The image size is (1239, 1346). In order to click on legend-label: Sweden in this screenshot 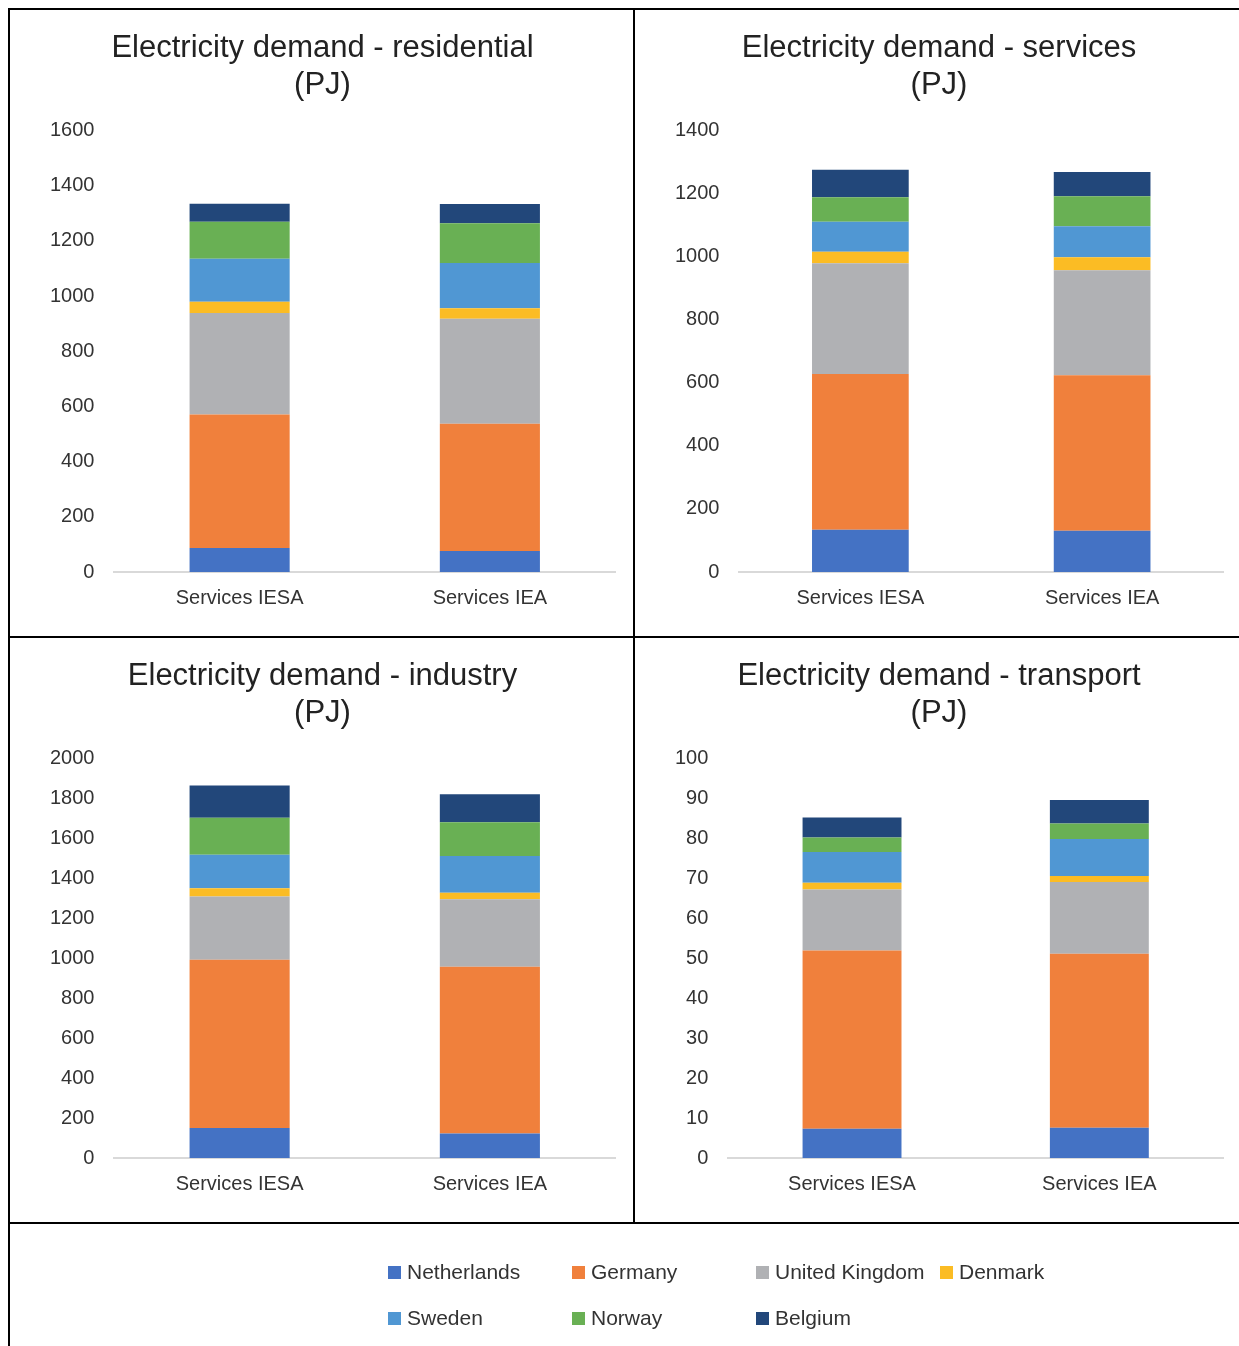, I will do `click(445, 1318)`.